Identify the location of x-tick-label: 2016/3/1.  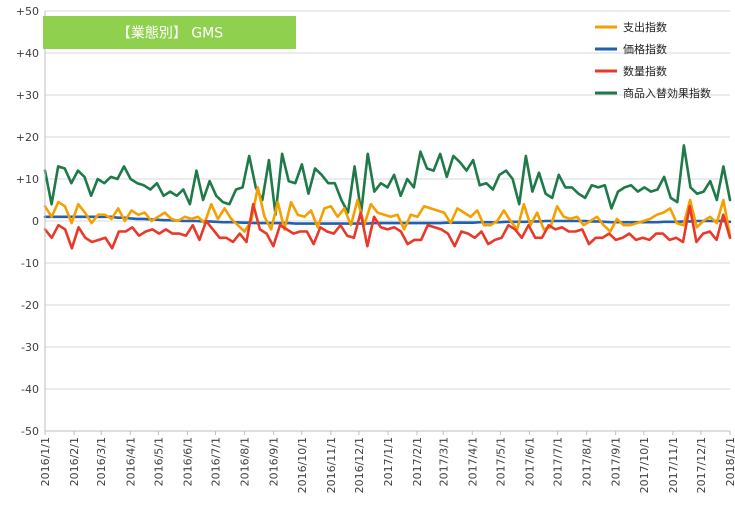
(101, 461).